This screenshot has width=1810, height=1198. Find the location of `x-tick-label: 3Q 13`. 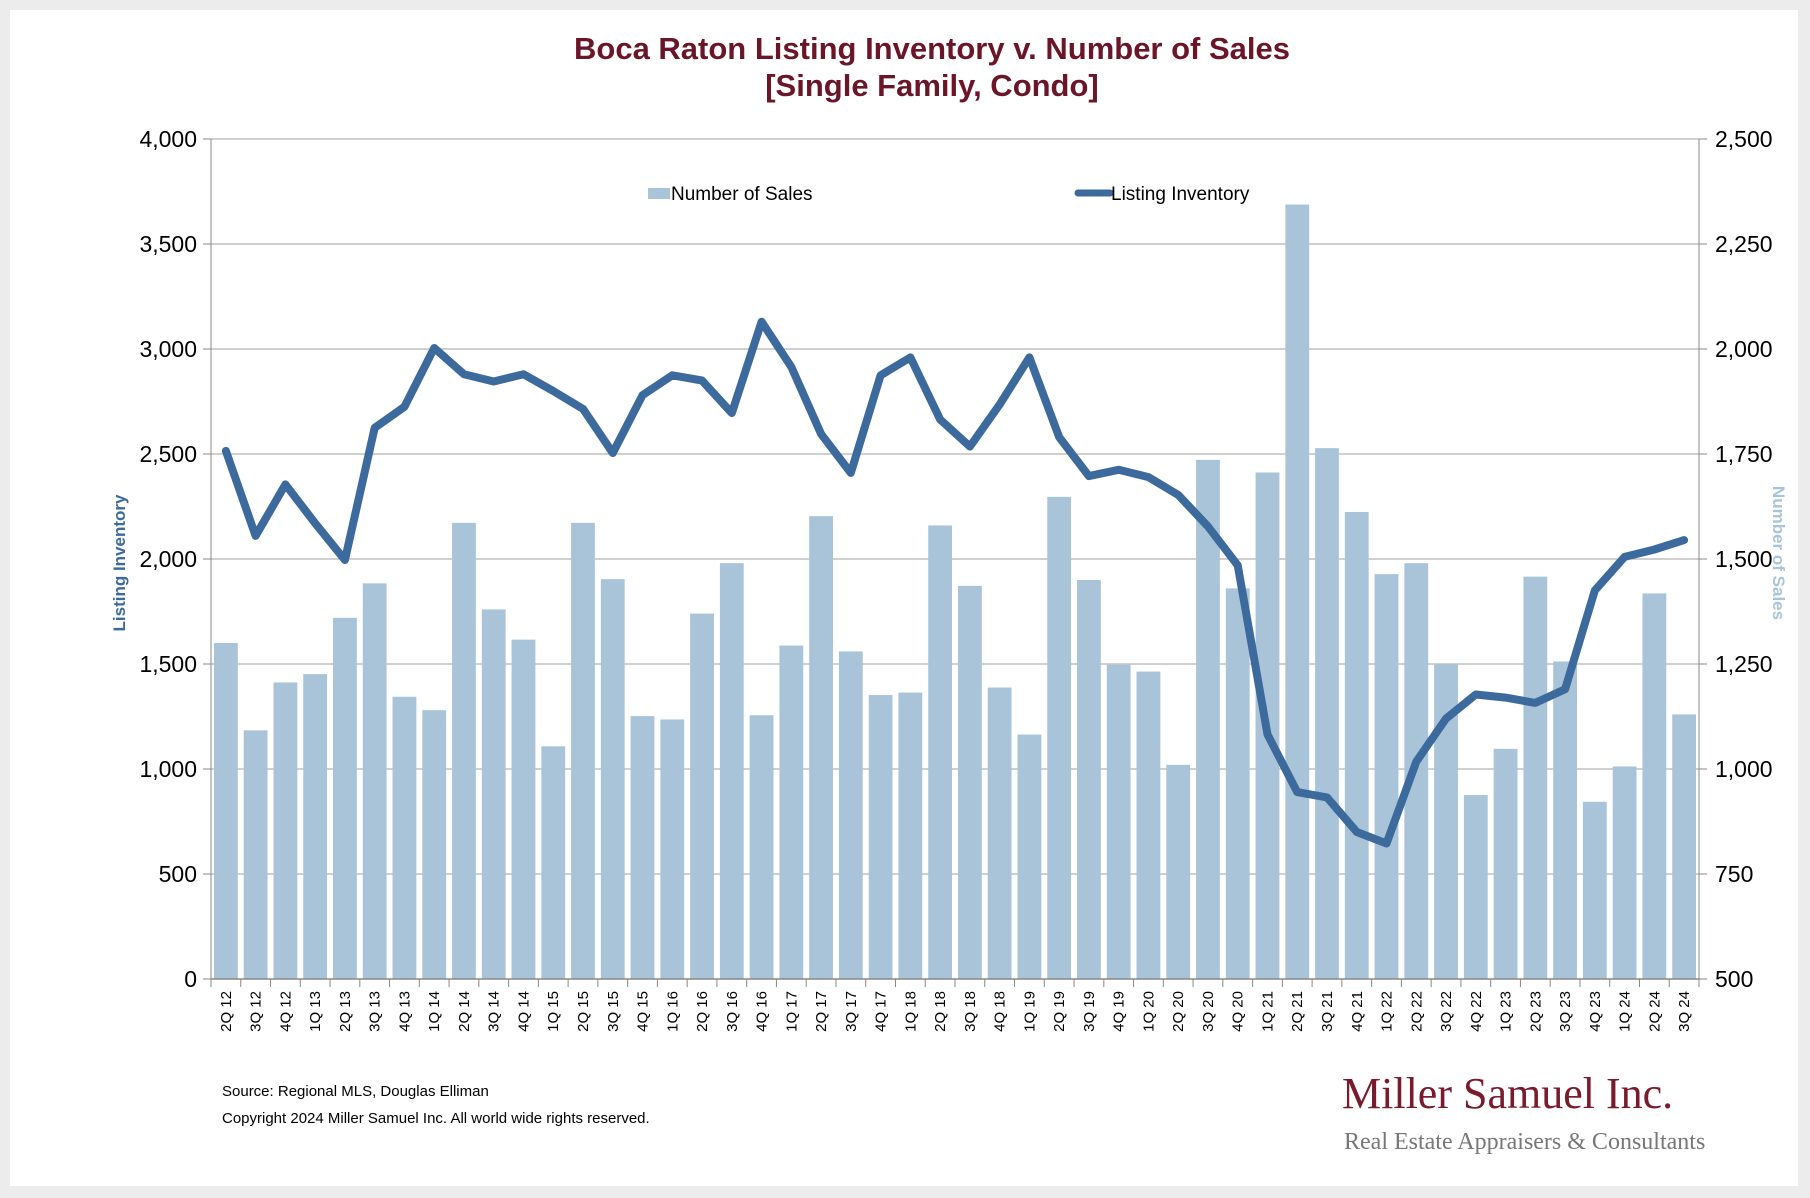

x-tick-label: 3Q 13 is located at coordinates (375, 1011).